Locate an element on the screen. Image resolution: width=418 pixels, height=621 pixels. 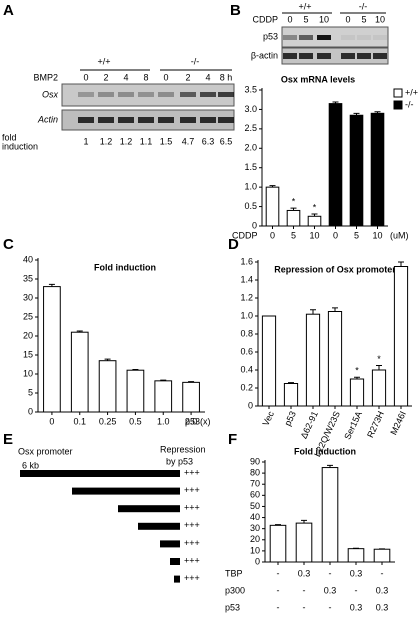
row-label: TBP is located at coordinates (234, 573).